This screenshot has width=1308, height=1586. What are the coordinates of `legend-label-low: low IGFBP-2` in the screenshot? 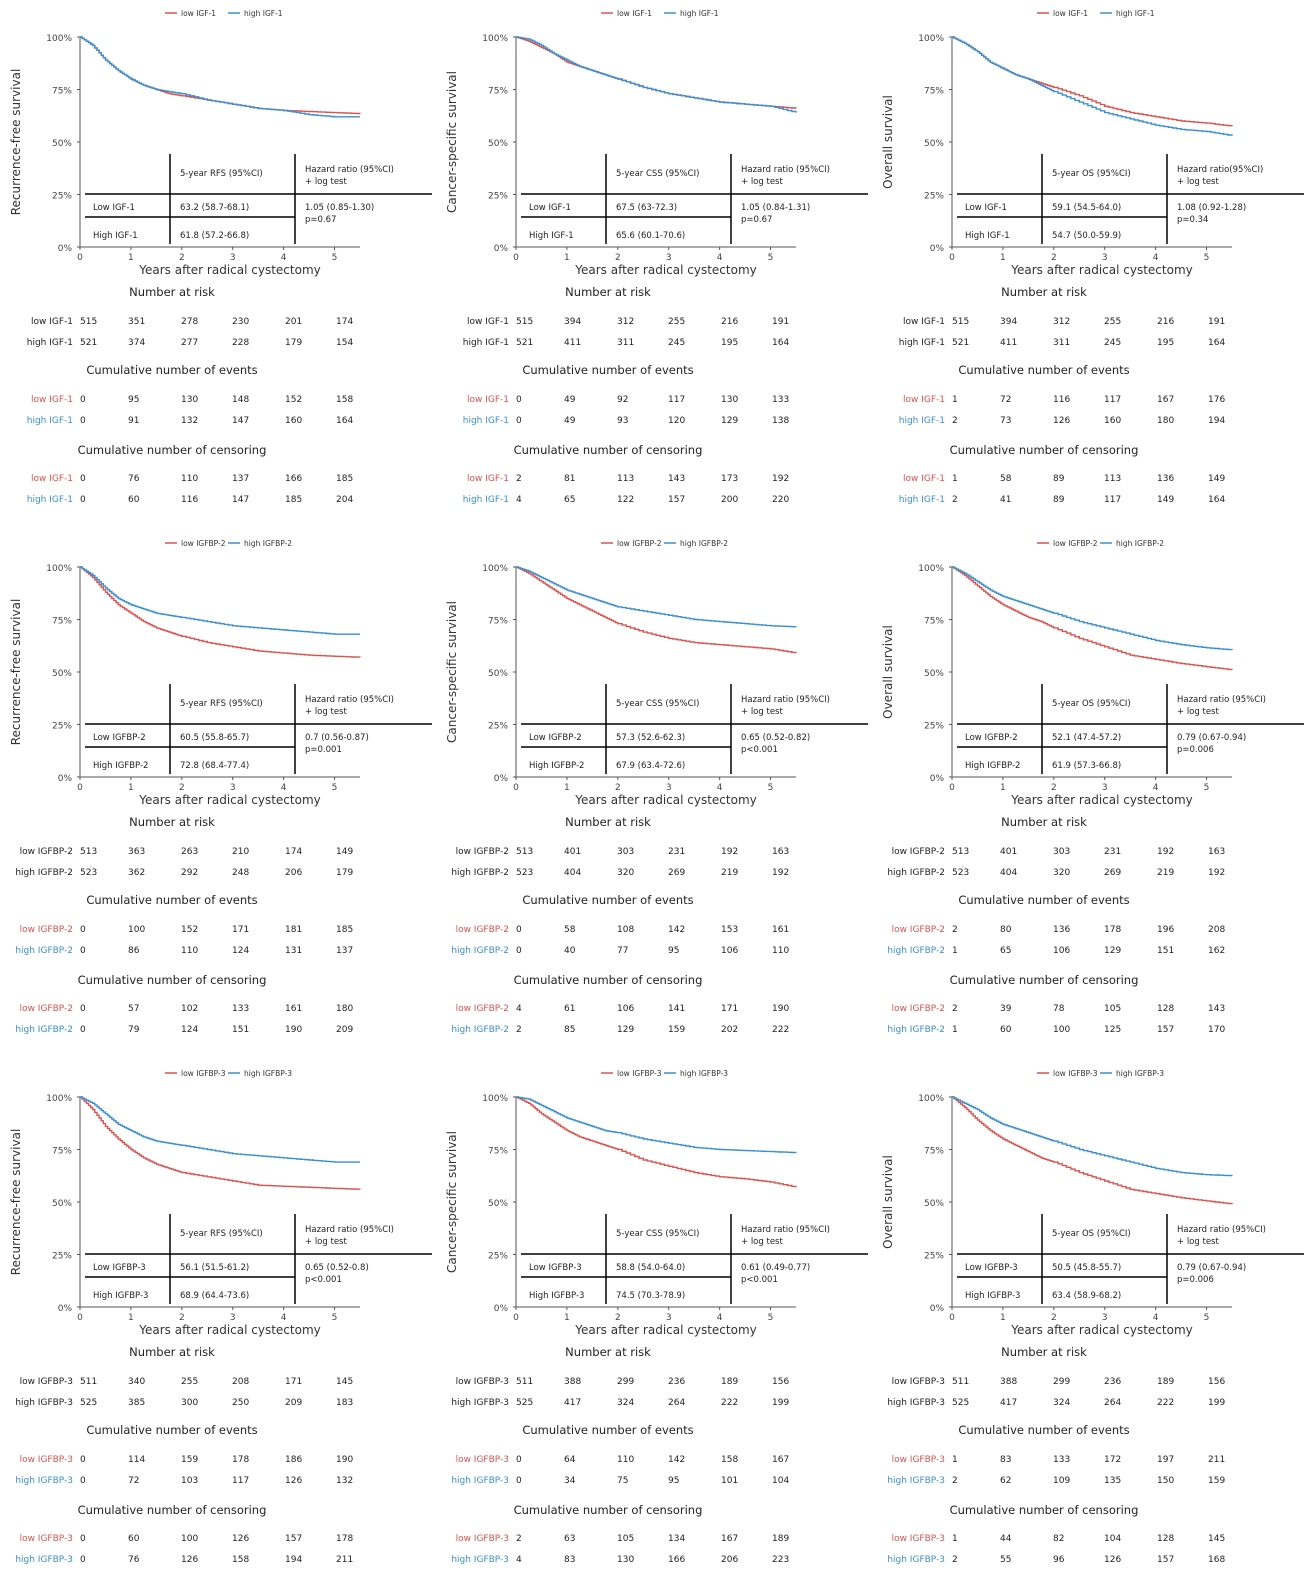 It's located at (203, 543).